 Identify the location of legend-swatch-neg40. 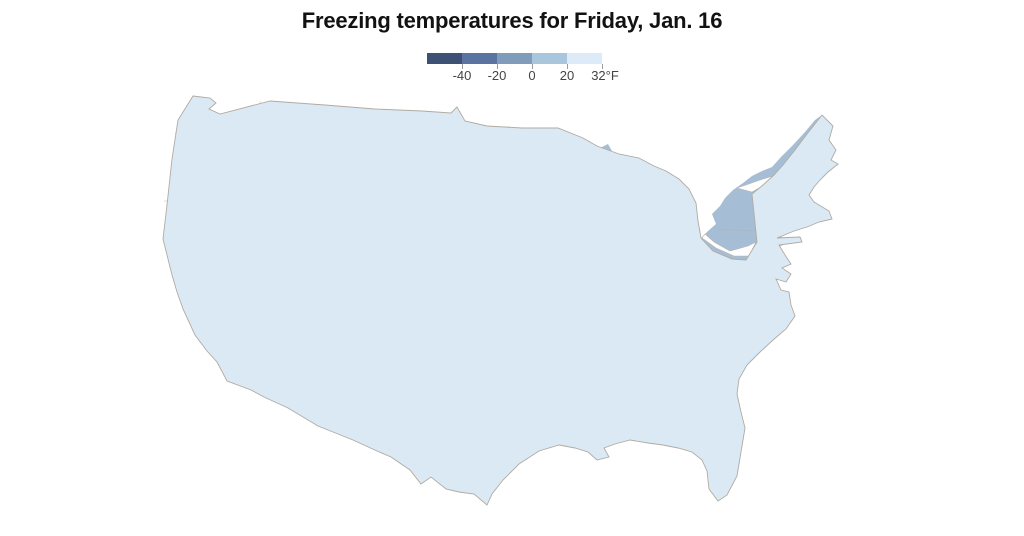
(444, 58).